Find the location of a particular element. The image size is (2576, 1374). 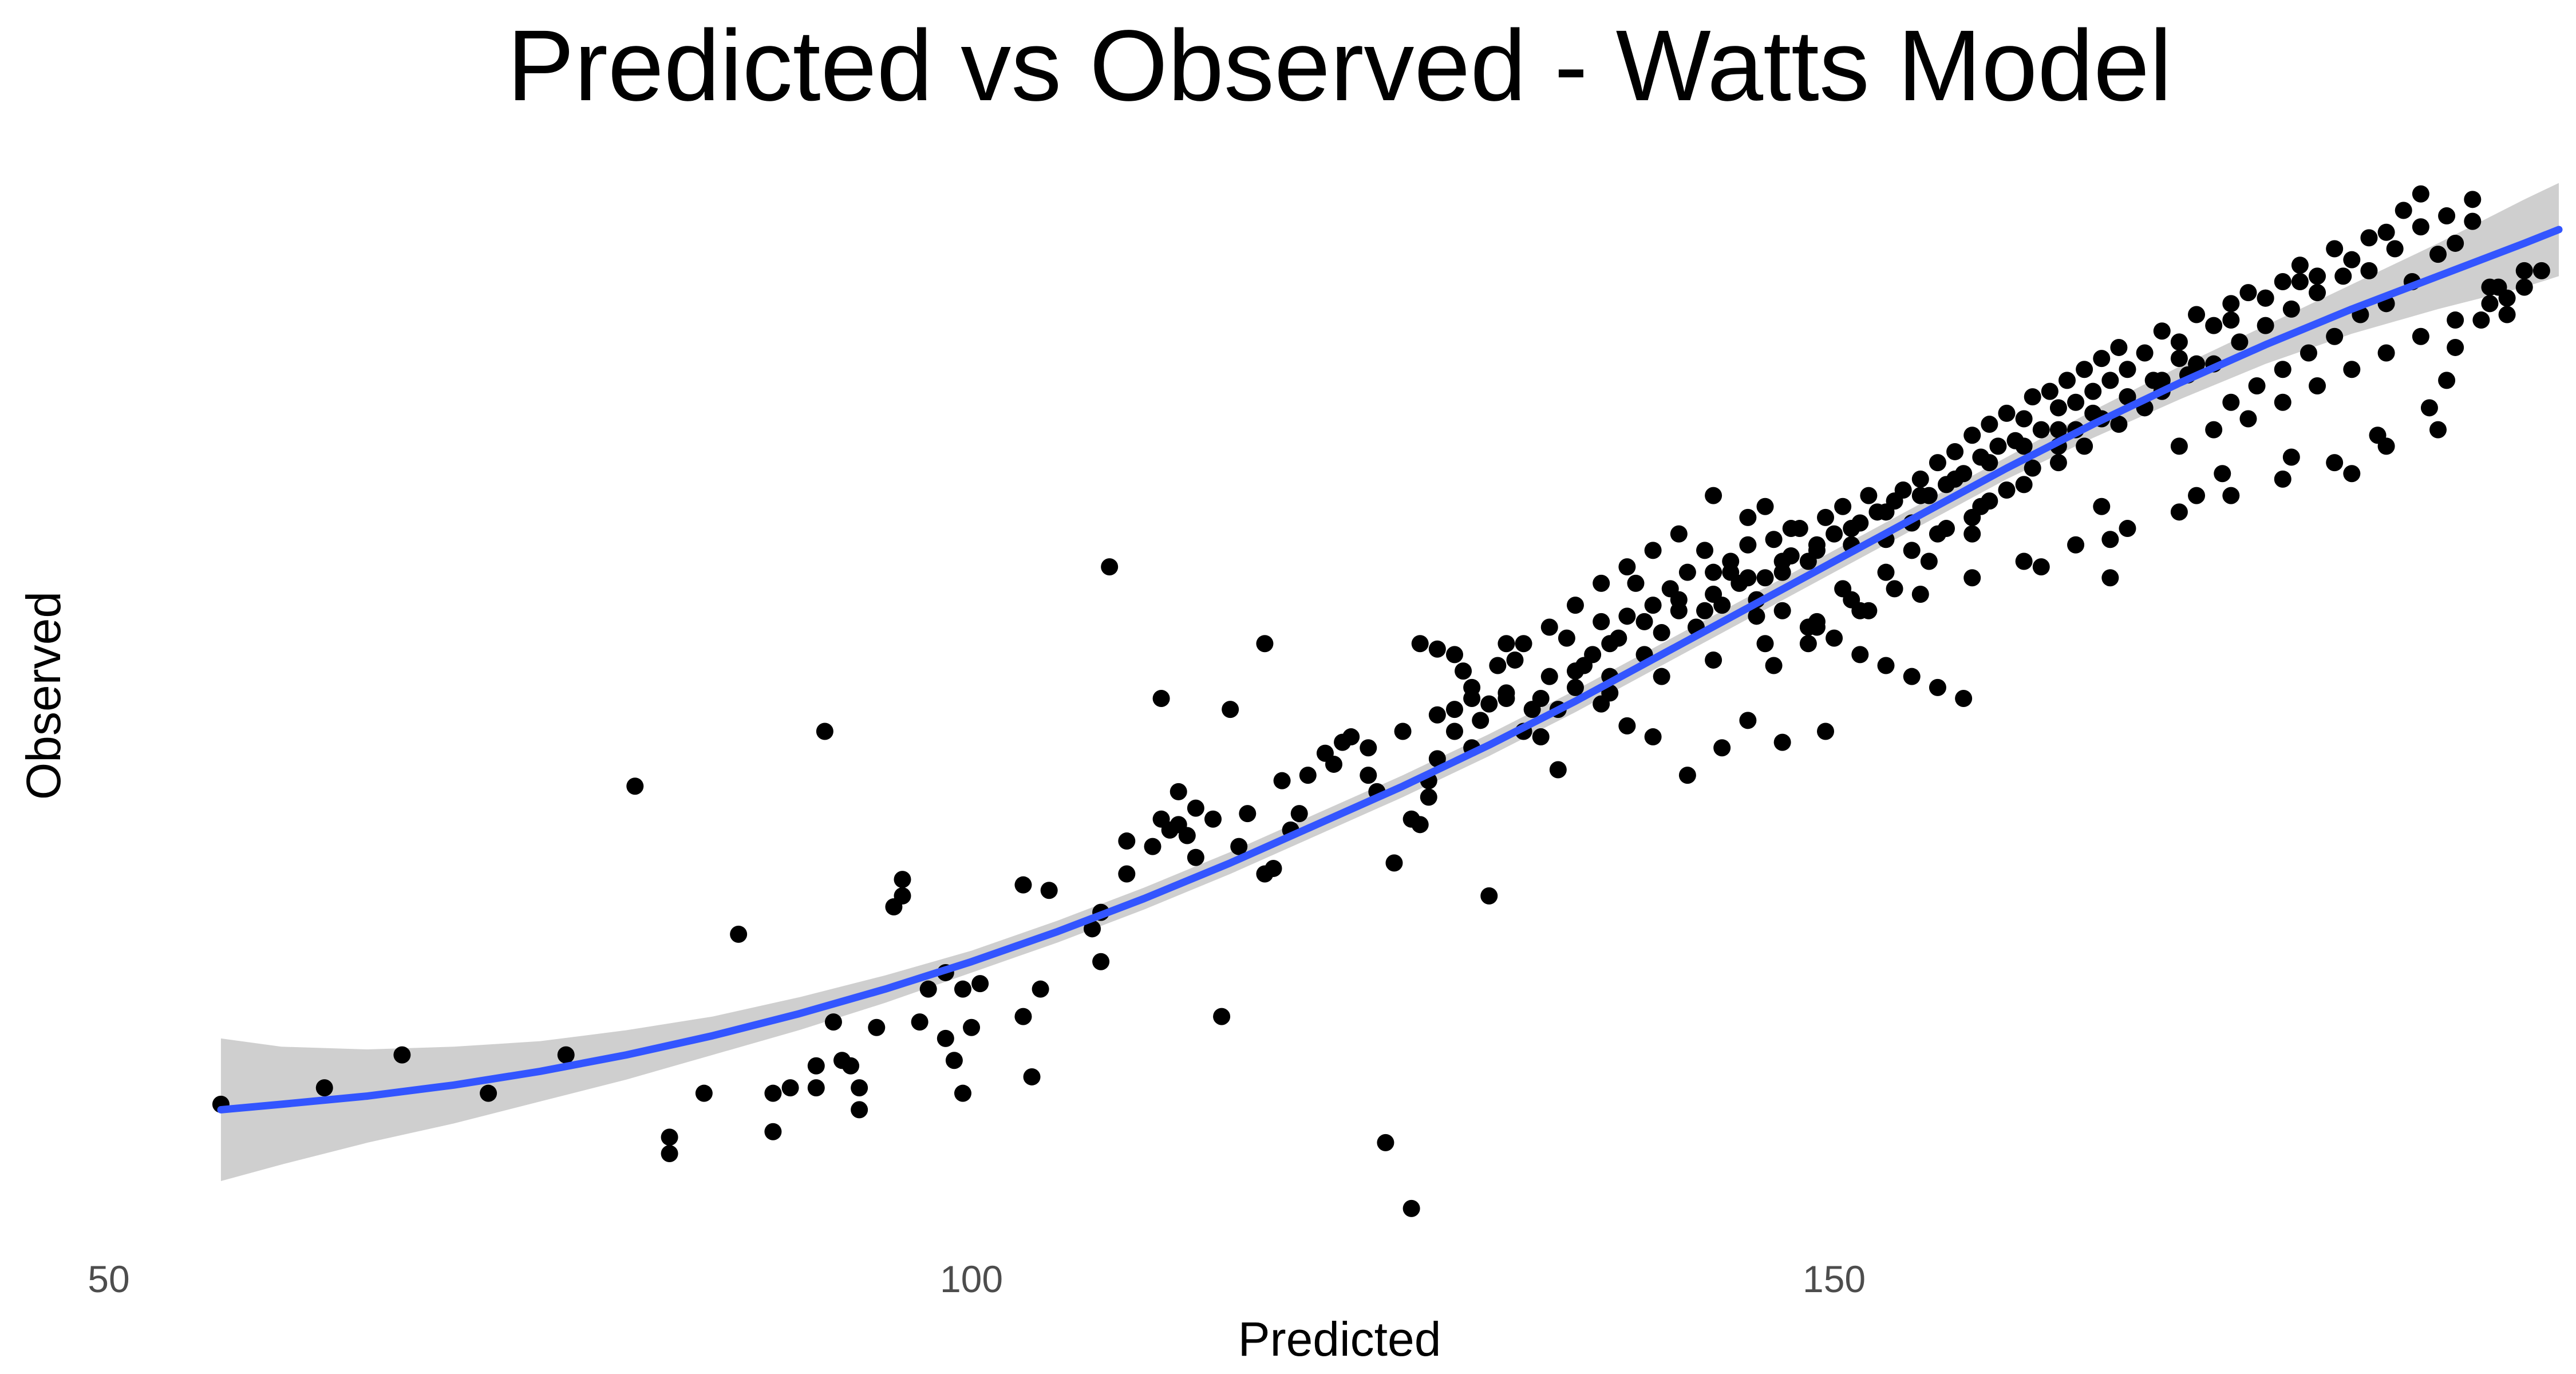

chart-title: Predicted vs Observed - Watts Model is located at coordinates (1339, 66).